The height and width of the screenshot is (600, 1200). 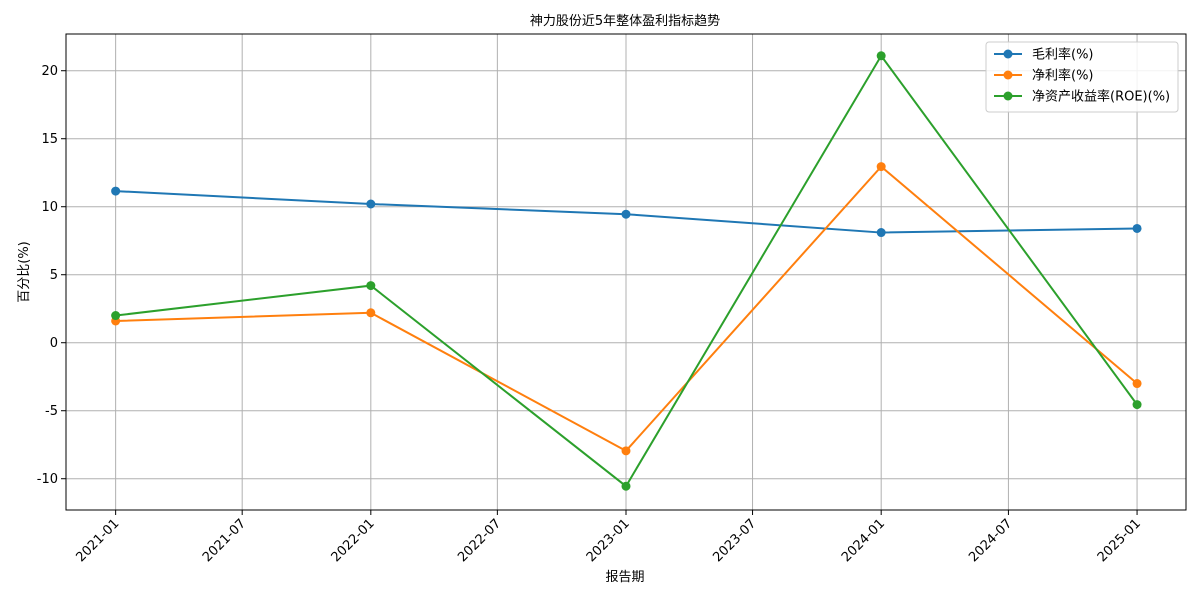 What do you see at coordinates (49, 207) in the screenshot?
I see `y-tick-label: 10` at bounding box center [49, 207].